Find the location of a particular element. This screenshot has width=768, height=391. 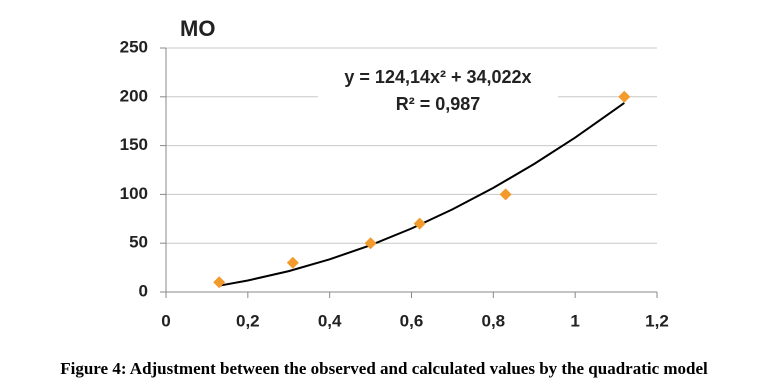

y-tick-label: 250 is located at coordinates (134, 46).